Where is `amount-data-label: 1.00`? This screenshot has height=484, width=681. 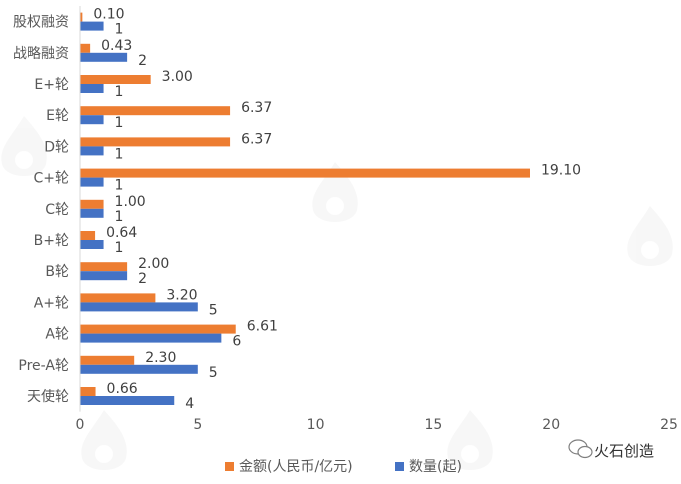 amount-data-label: 1.00 is located at coordinates (130, 202).